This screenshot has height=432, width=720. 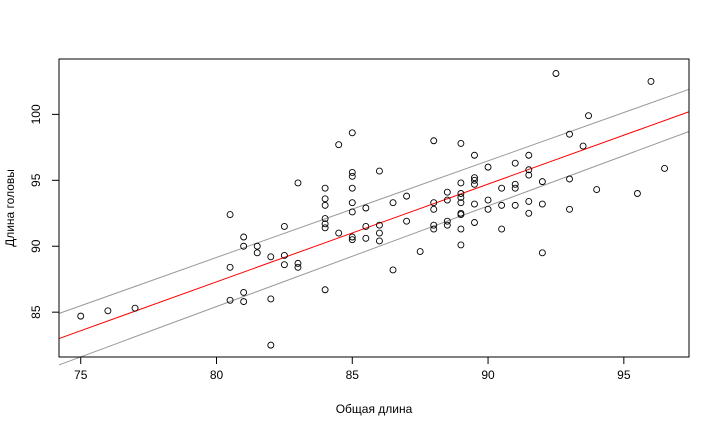 What do you see at coordinates (374, 409) in the screenshot?
I see `x-axis-label: Общая длина` at bounding box center [374, 409].